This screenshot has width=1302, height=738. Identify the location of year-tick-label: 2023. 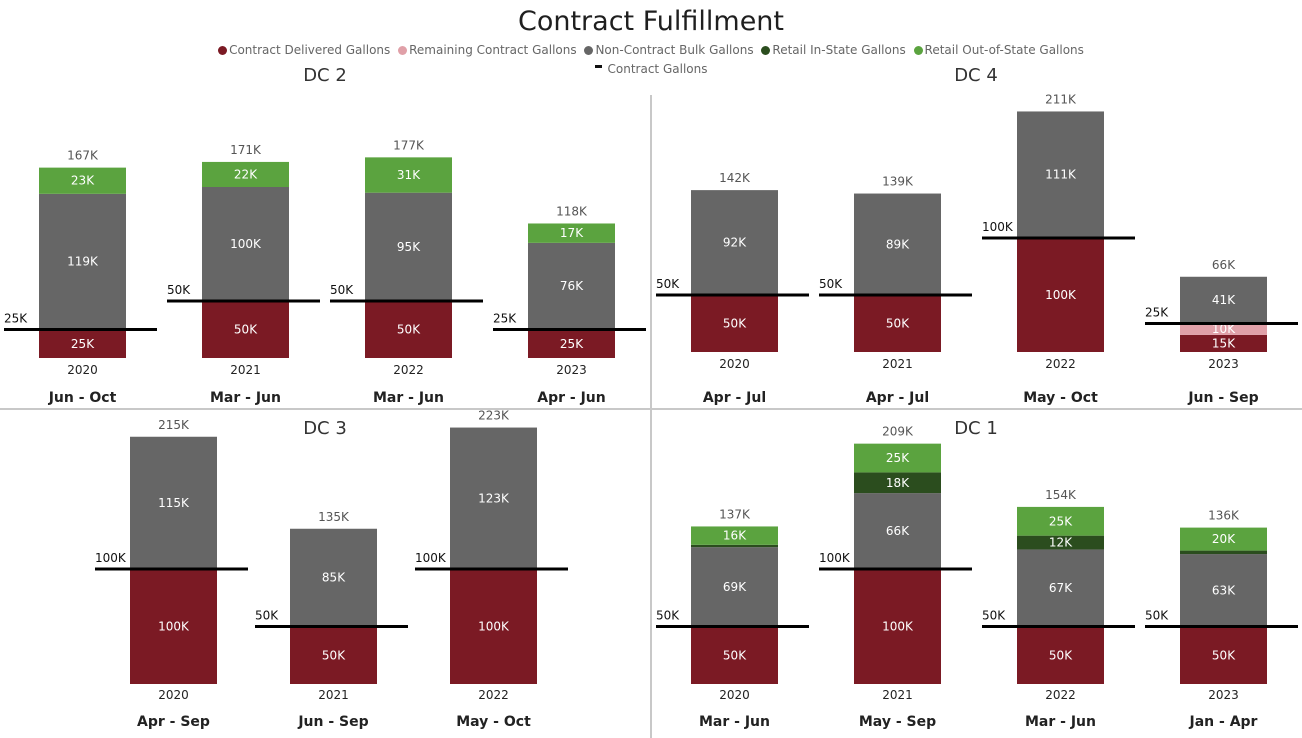
(1223, 695).